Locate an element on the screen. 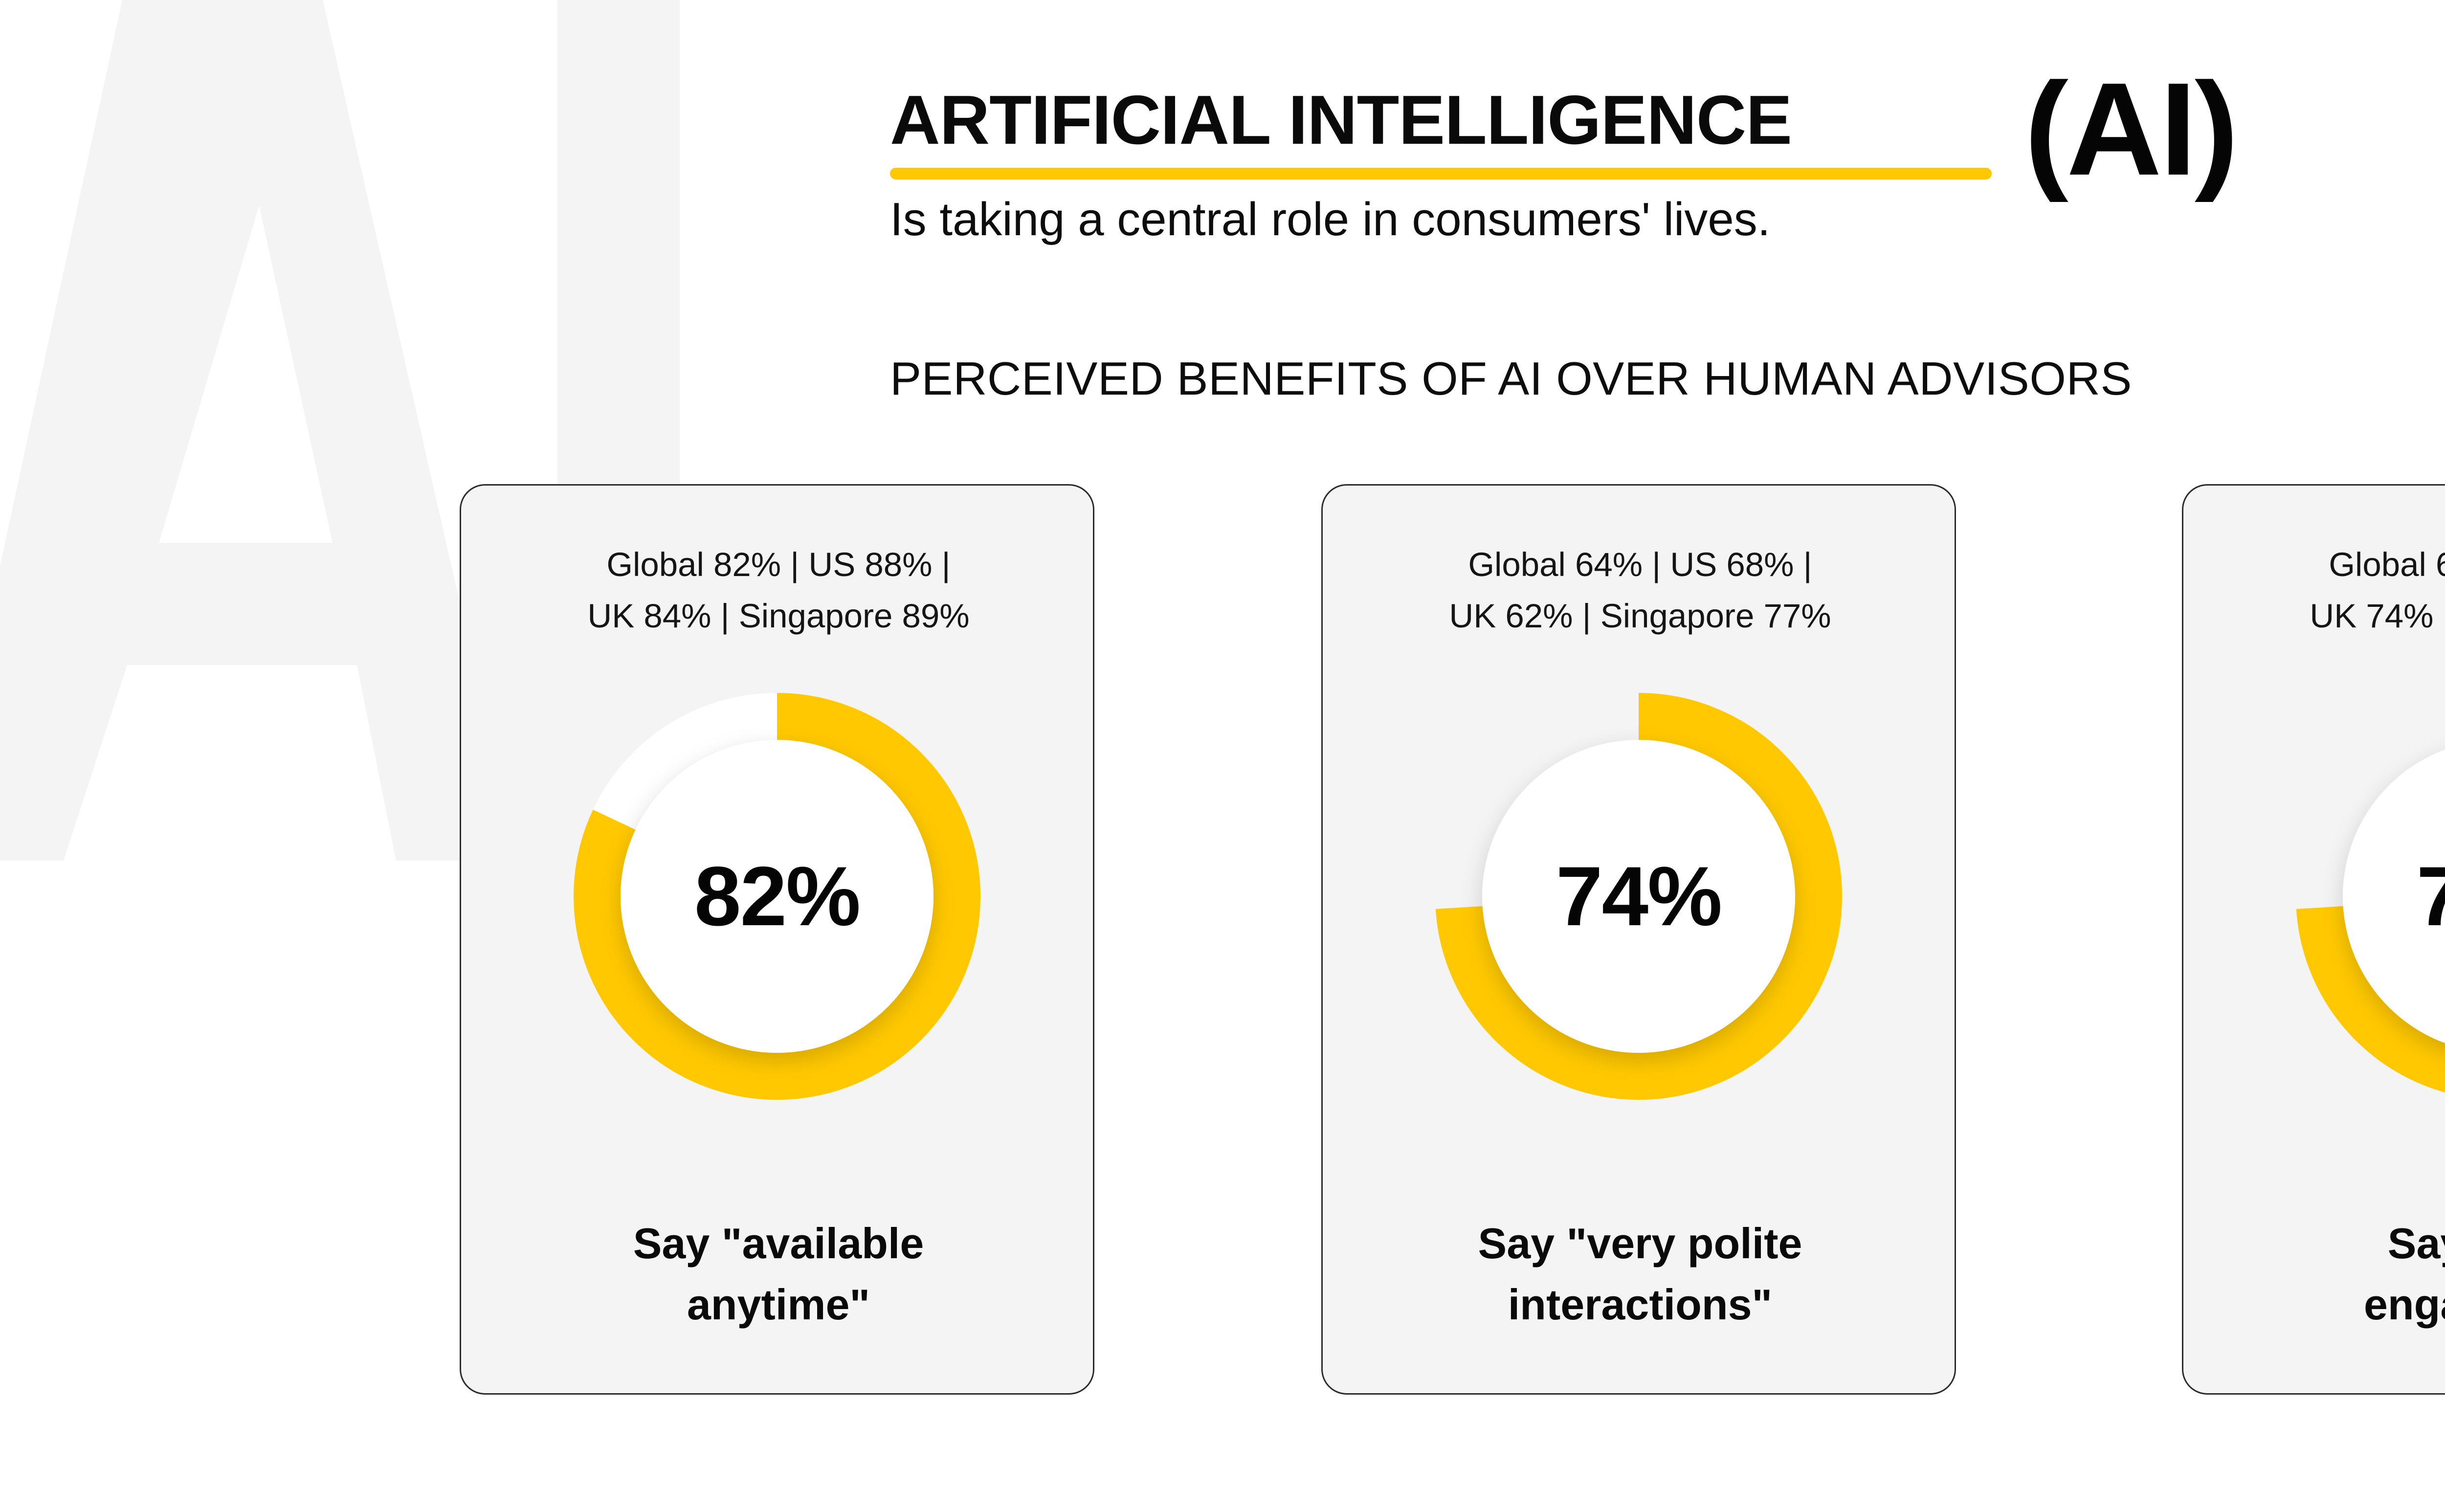 Image resolution: width=2445 pixels, height=1512 pixels. page-title: ARTIFICIAL INTELLIGENCE is located at coordinates (1341, 120).